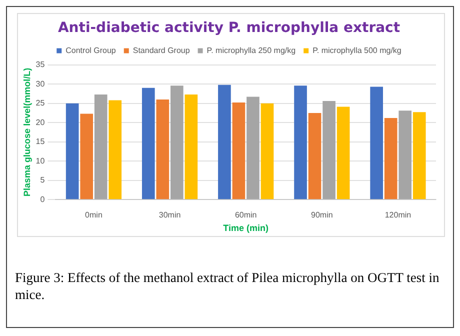 The height and width of the screenshot is (336, 460). Describe the element at coordinates (41, 161) in the screenshot. I see `y-tick-label: 10` at that location.